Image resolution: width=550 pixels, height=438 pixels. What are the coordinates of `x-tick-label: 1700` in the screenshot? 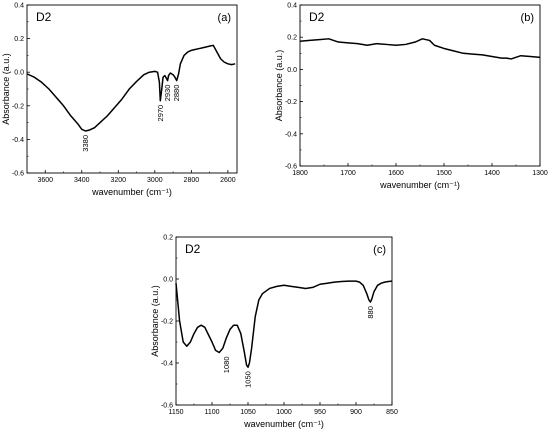 It's located at (348, 173).